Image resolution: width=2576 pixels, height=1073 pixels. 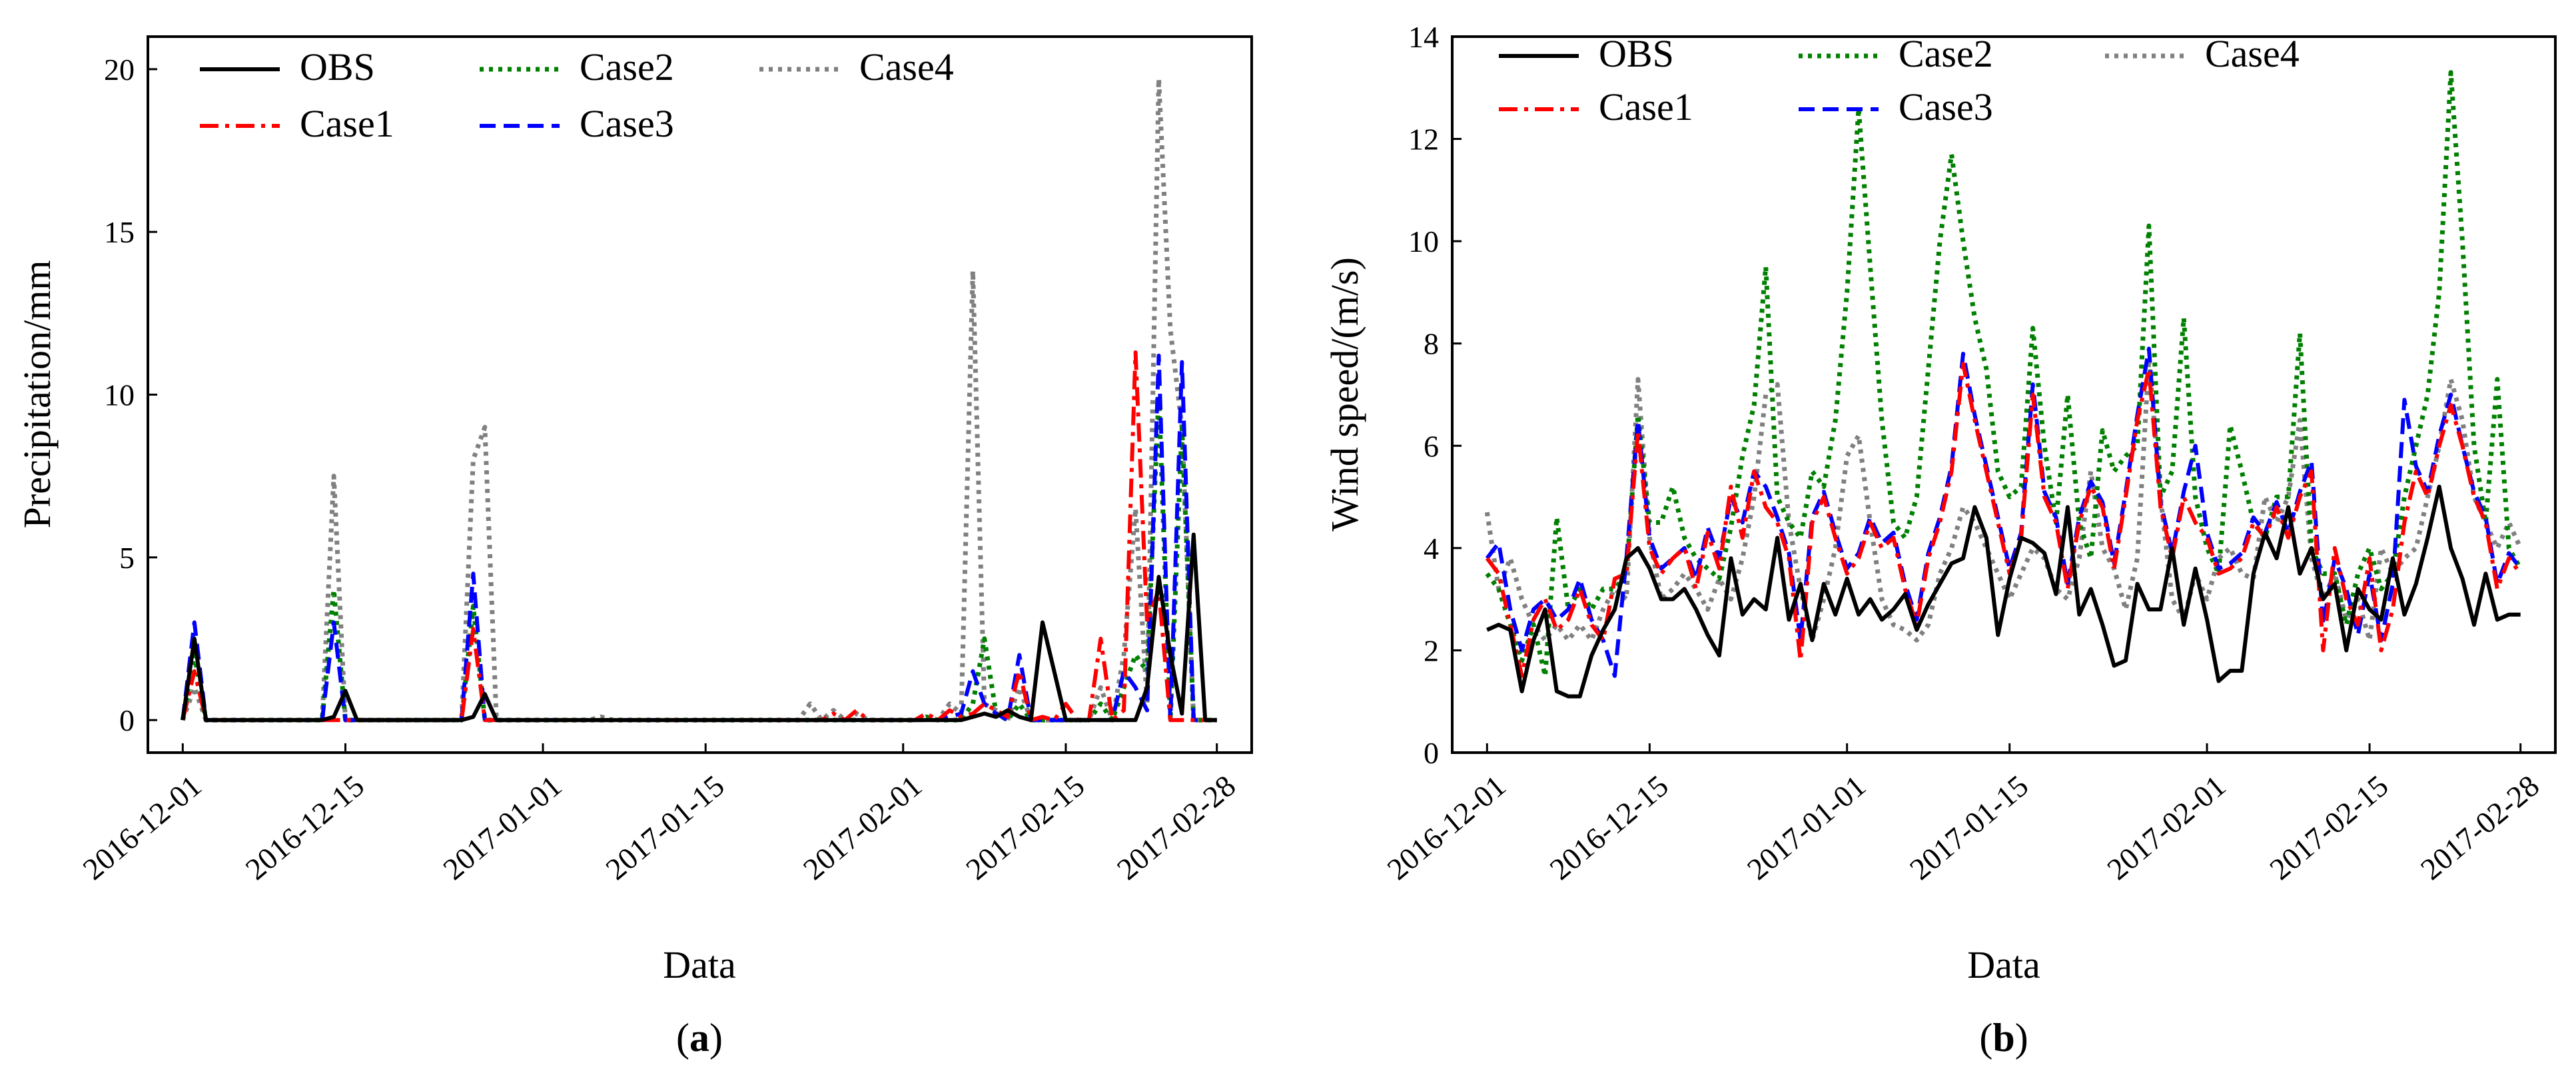 I want to click on y-axis-label-b: Wind speed/(m/s), so click(x=1345, y=394).